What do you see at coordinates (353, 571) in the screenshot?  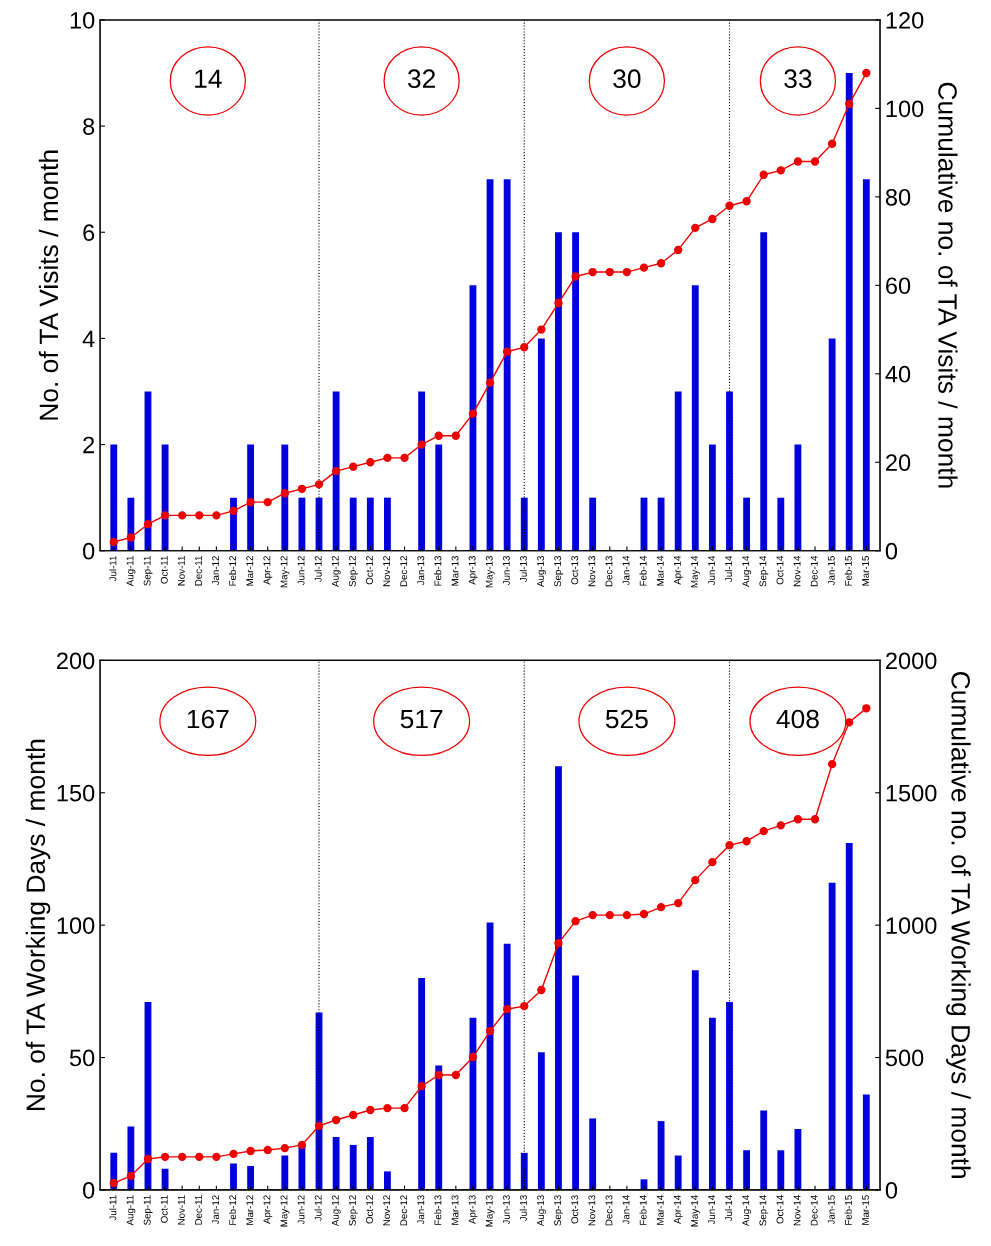 I see `x-tick-label: Sep-12` at bounding box center [353, 571].